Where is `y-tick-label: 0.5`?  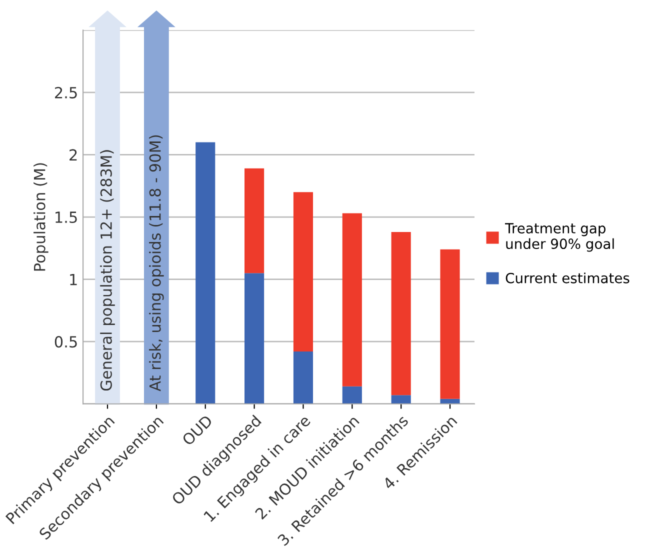 y-tick-label: 0.5 is located at coordinates (65, 342).